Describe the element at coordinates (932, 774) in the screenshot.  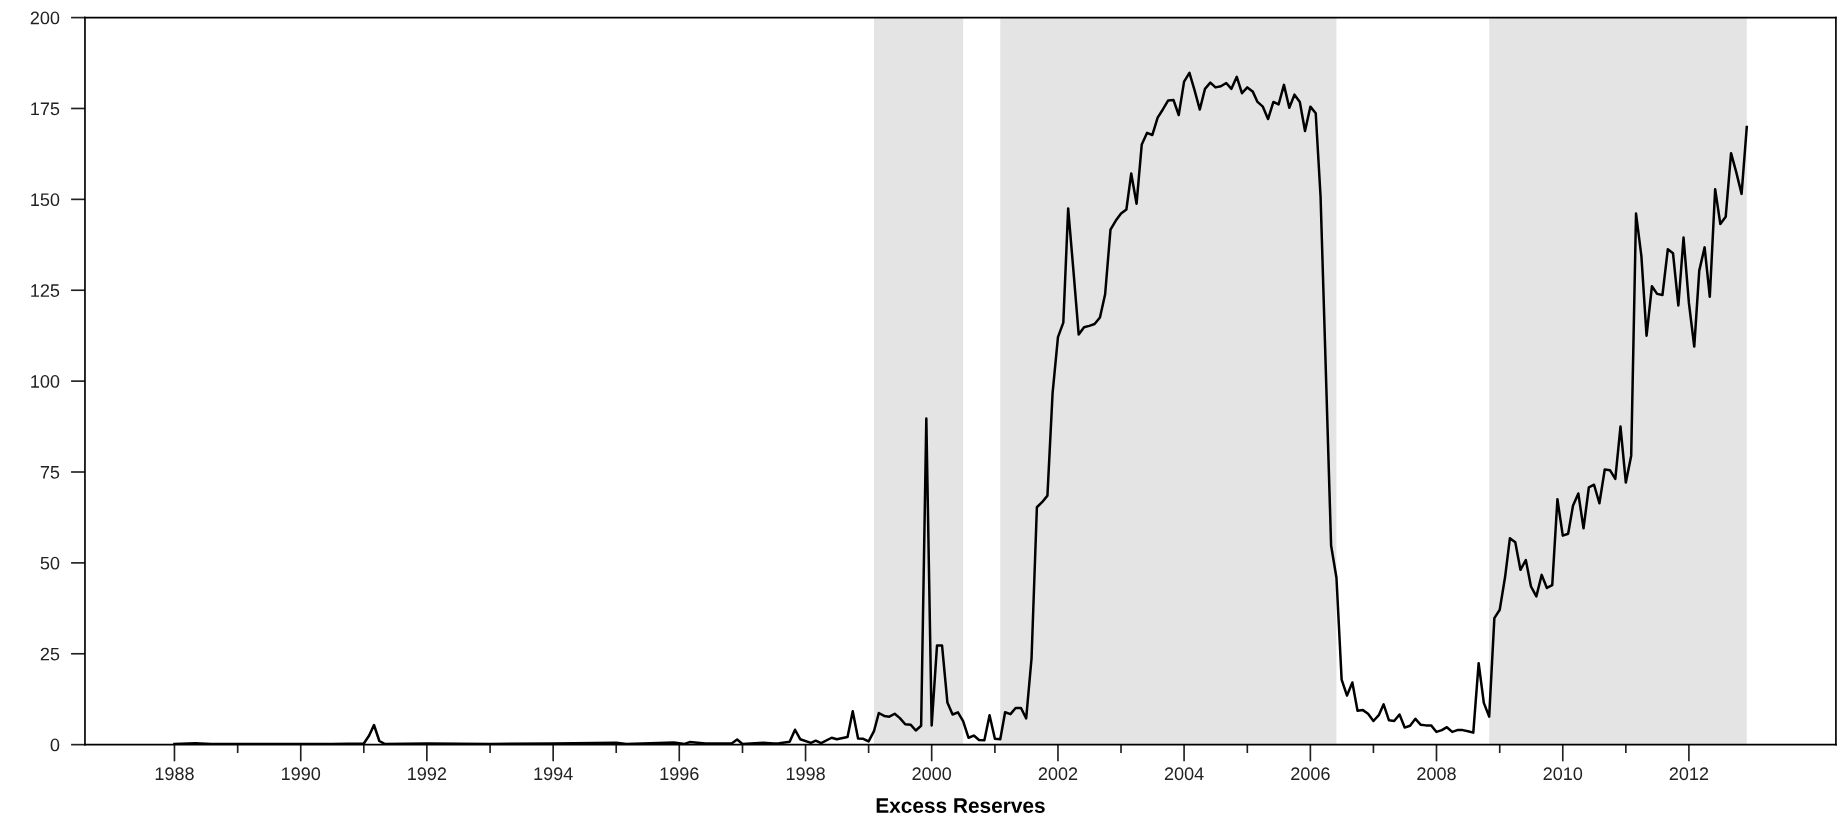
I see `x-tick-label: 2000` at that location.